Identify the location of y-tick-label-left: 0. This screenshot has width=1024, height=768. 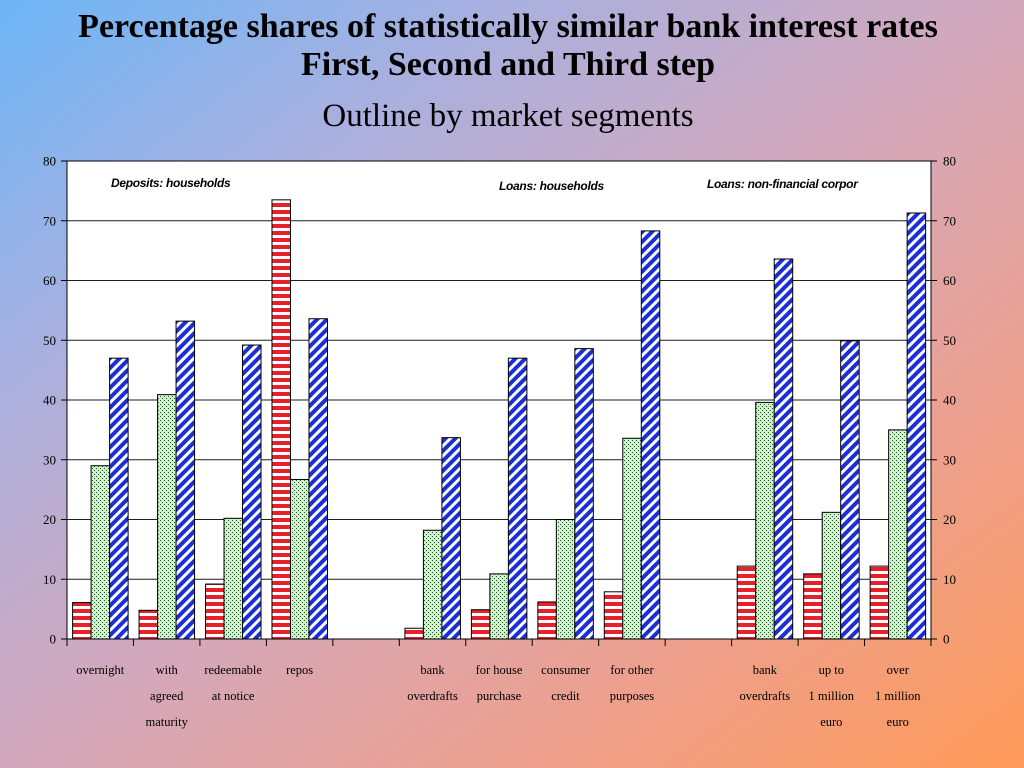
(53, 639).